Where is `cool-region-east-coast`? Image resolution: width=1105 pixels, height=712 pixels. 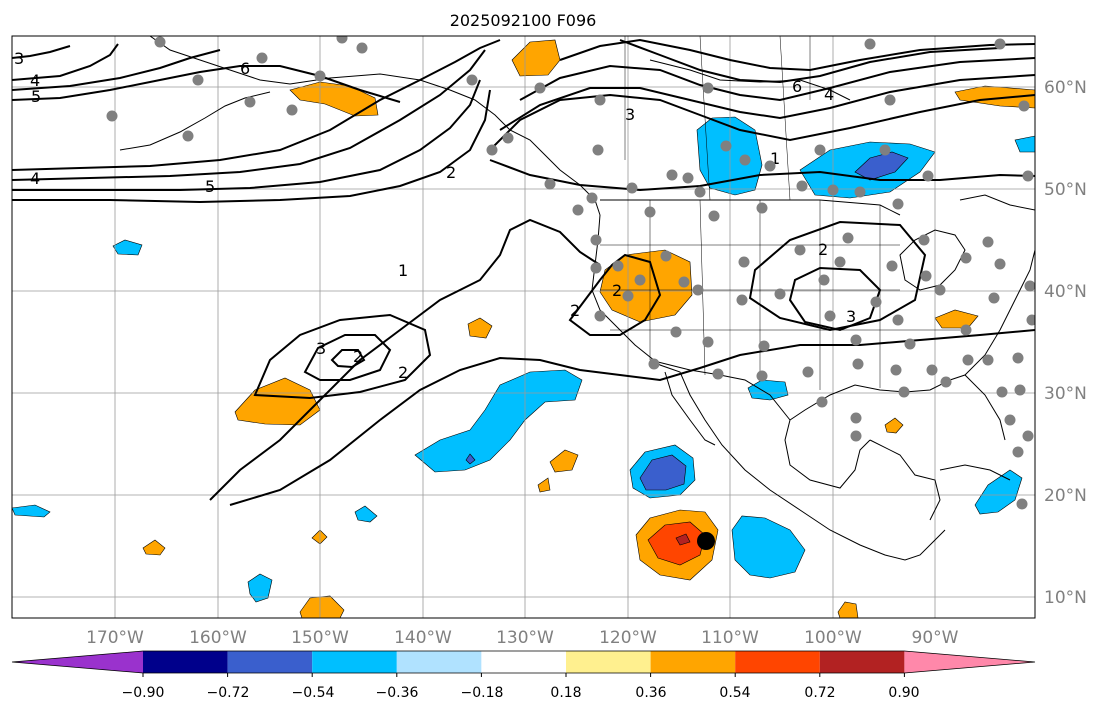
cool-region-east-coast is located at coordinates (1024, 144).